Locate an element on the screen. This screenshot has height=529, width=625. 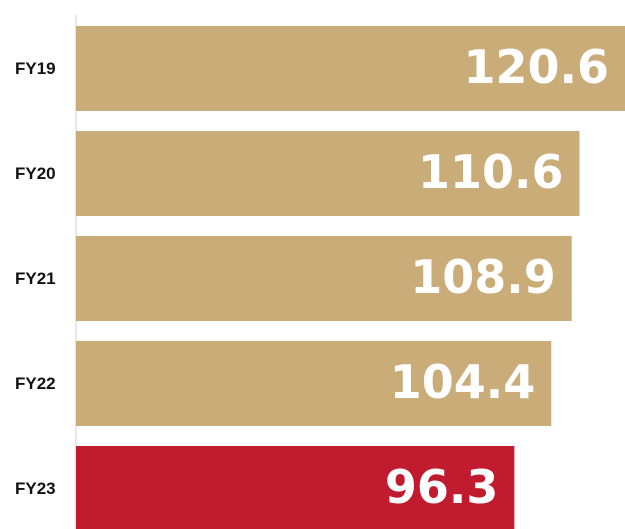
data-label: 110.6 is located at coordinates (491, 172).